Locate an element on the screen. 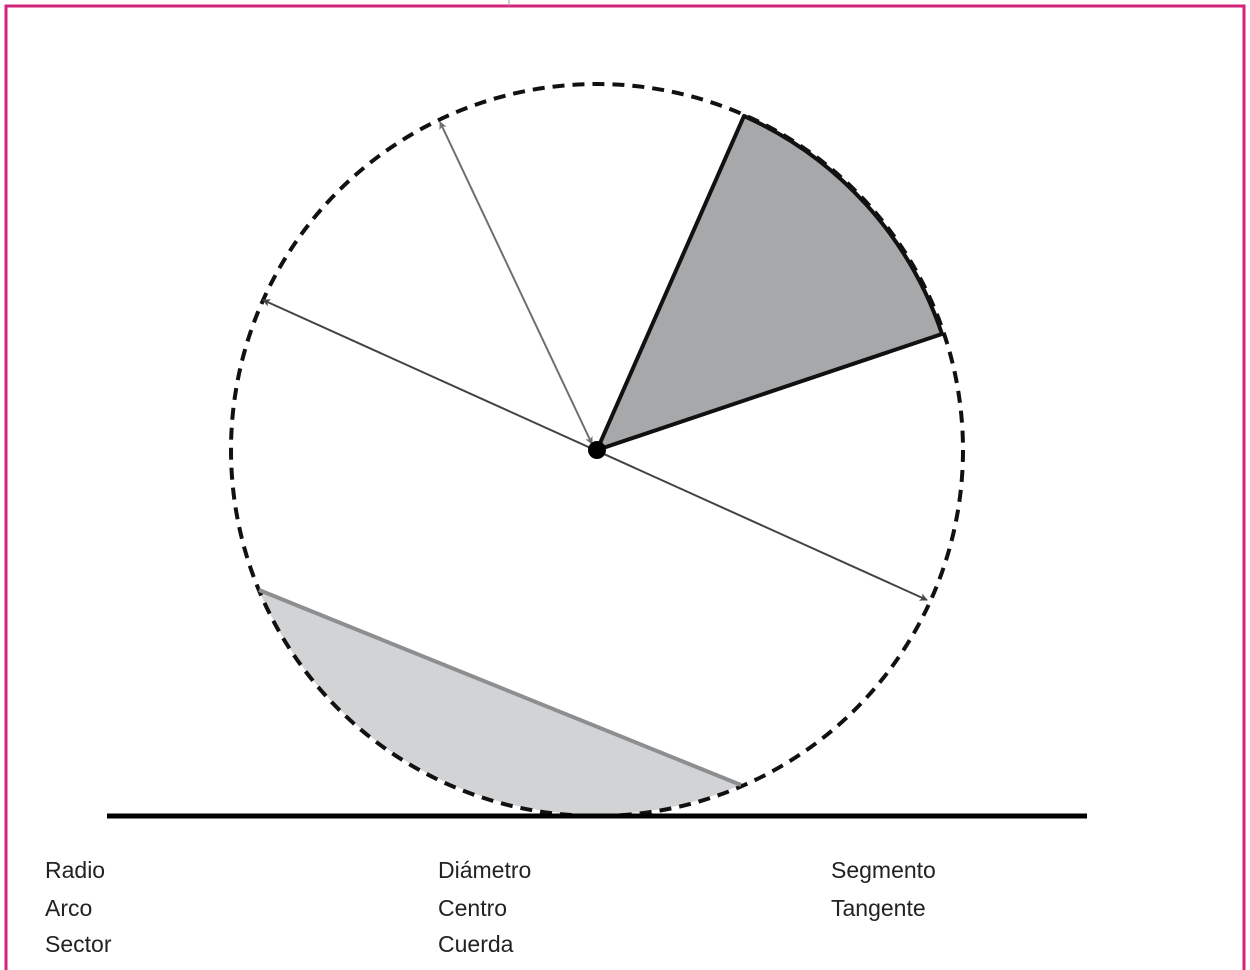 Image resolution: width=1250 pixels, height=970 pixels. term-segmento: Segmento is located at coordinates (883, 870).